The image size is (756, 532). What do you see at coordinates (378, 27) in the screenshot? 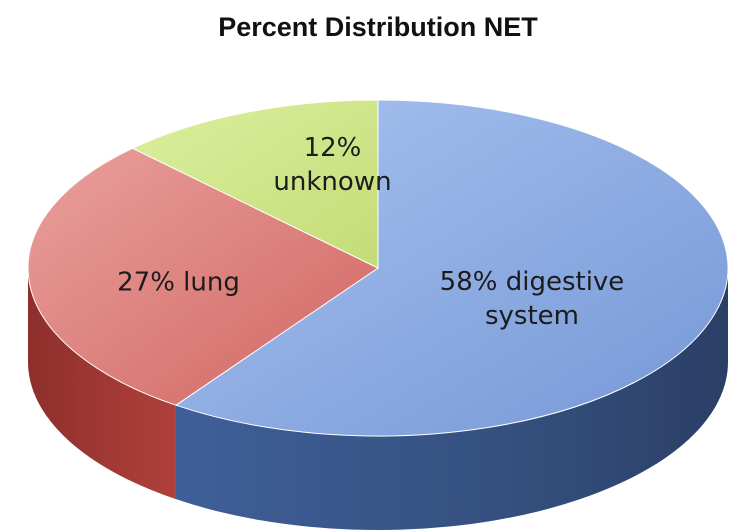
I see `chart-title: Percent Distribution NET` at bounding box center [378, 27].